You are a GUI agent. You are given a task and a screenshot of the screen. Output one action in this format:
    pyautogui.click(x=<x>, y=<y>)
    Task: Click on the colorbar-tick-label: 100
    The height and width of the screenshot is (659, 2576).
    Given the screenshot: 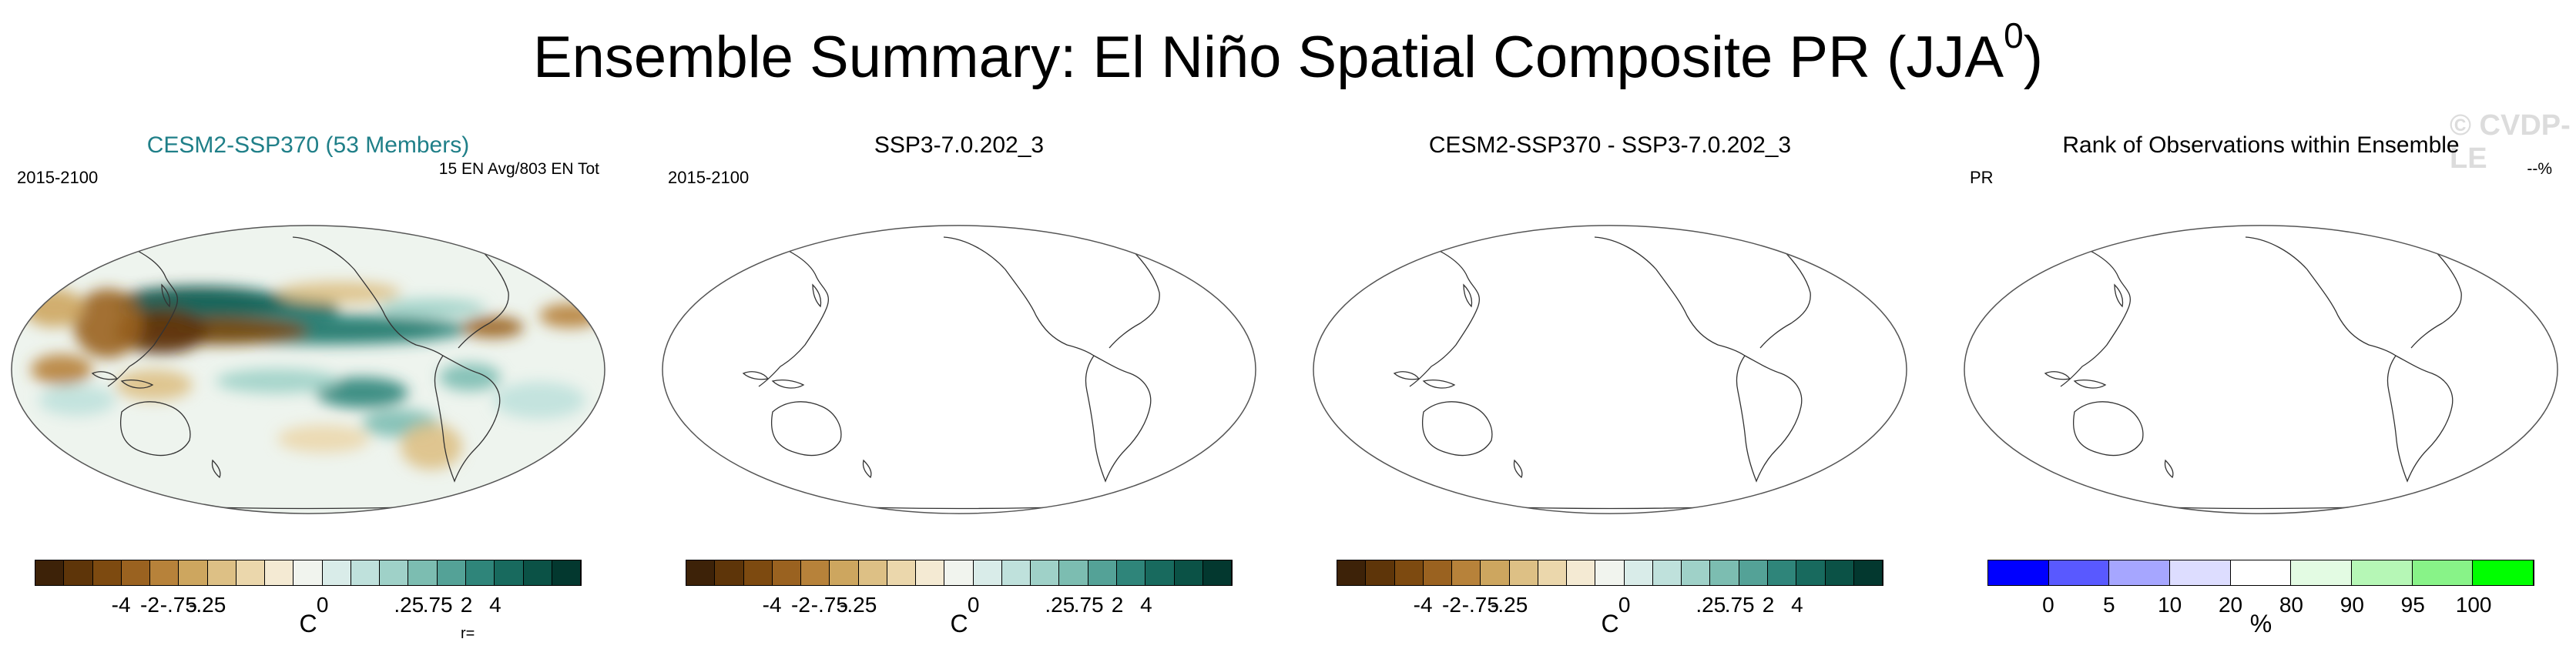 What is the action you would take?
    pyautogui.click(x=2473, y=605)
    